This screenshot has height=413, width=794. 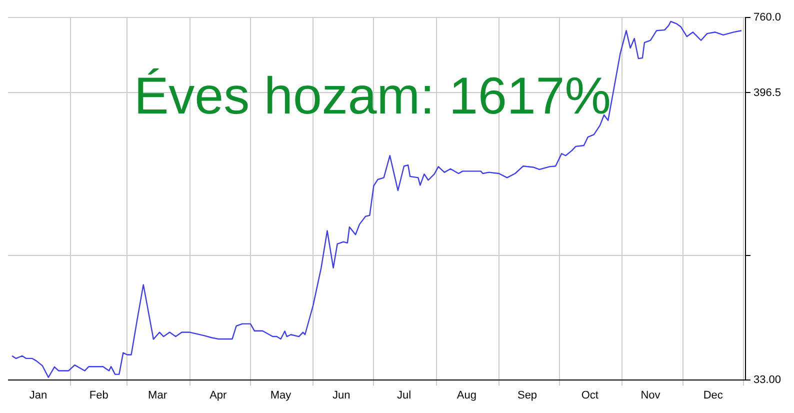 I want to click on x-tick-label: Nov, so click(x=650, y=395).